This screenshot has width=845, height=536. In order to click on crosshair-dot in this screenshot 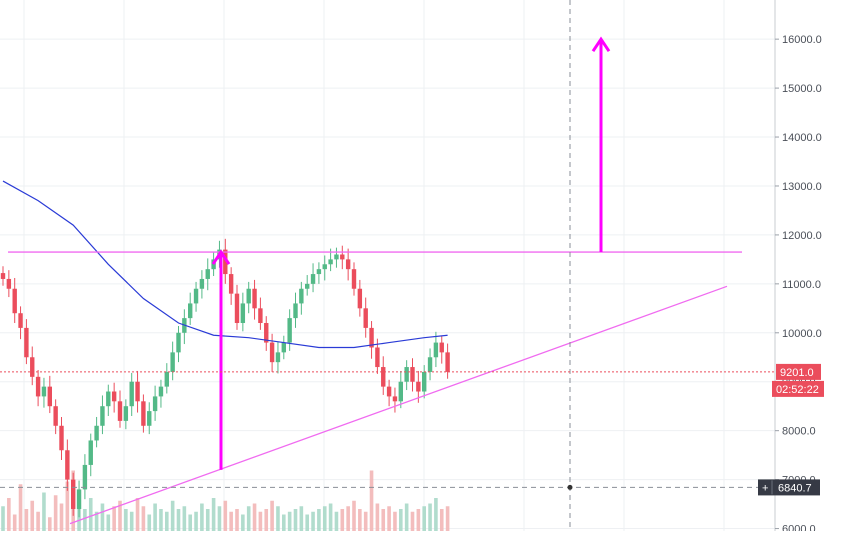, I will do `click(570, 487)`.